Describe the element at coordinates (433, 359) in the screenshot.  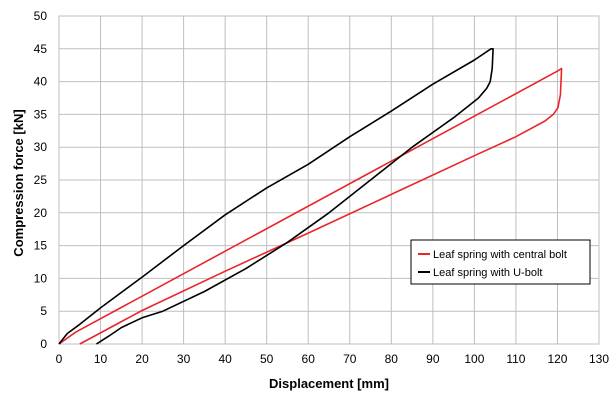
I see `x-tick-label: 90` at that location.